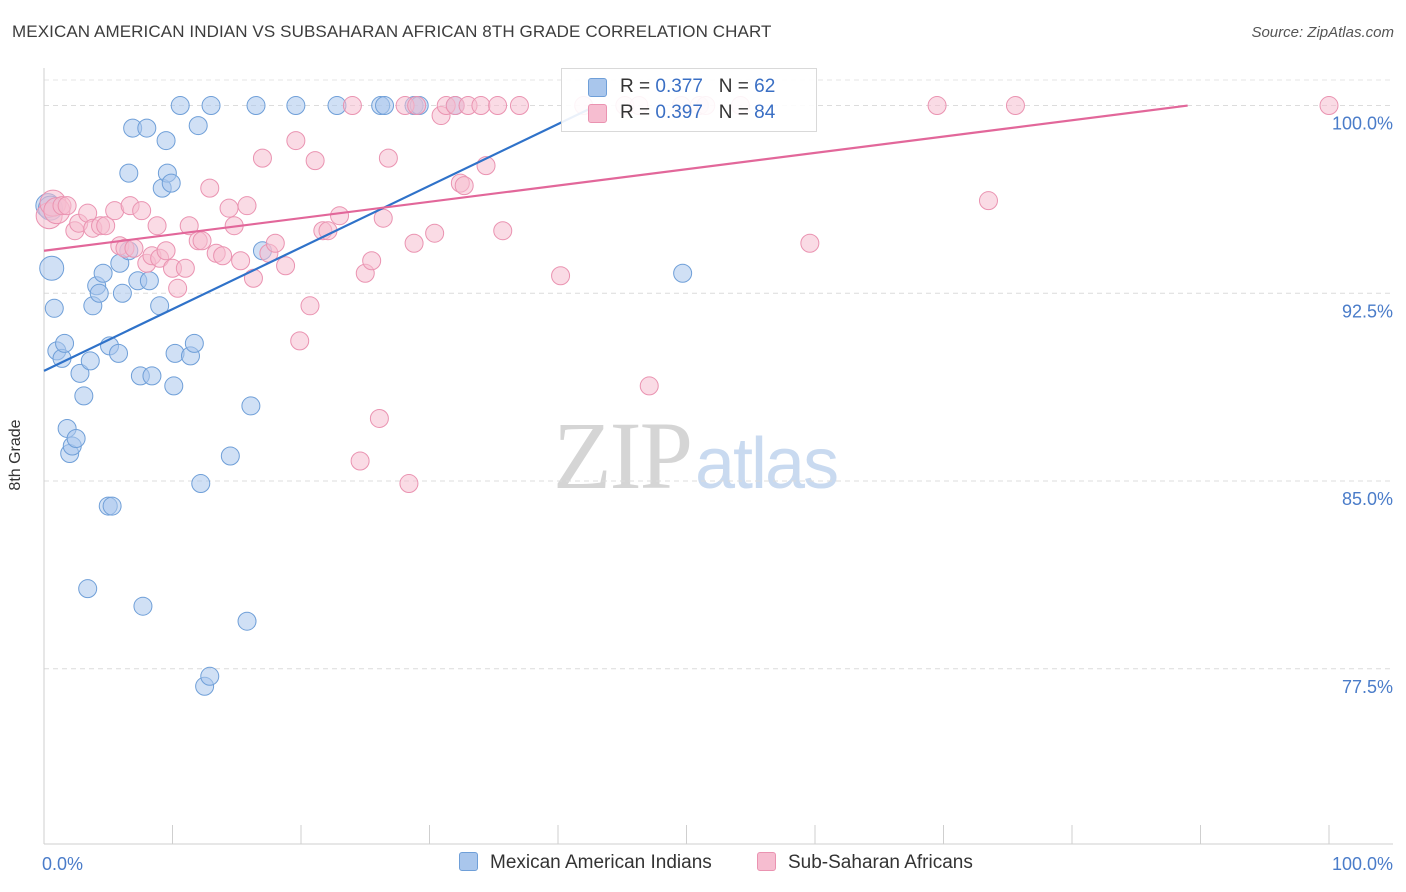 Image resolution: width=1406 pixels, height=892 pixels. I want to click on n-value: 62, so click(765, 86).